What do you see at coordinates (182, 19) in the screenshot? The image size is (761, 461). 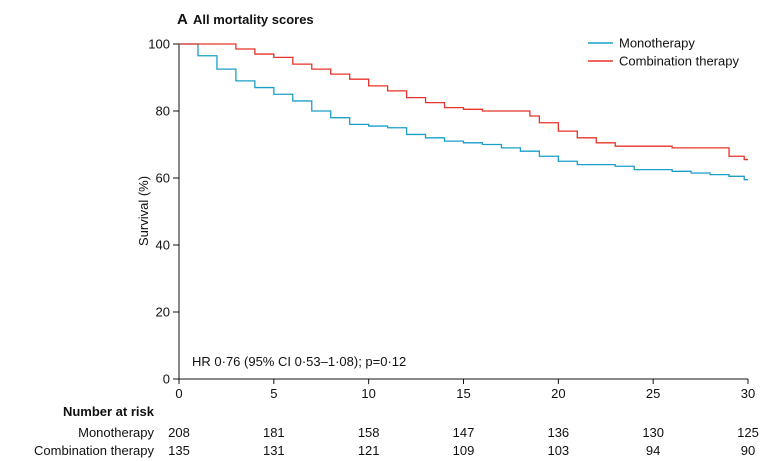 I see `panel-label: A` at bounding box center [182, 19].